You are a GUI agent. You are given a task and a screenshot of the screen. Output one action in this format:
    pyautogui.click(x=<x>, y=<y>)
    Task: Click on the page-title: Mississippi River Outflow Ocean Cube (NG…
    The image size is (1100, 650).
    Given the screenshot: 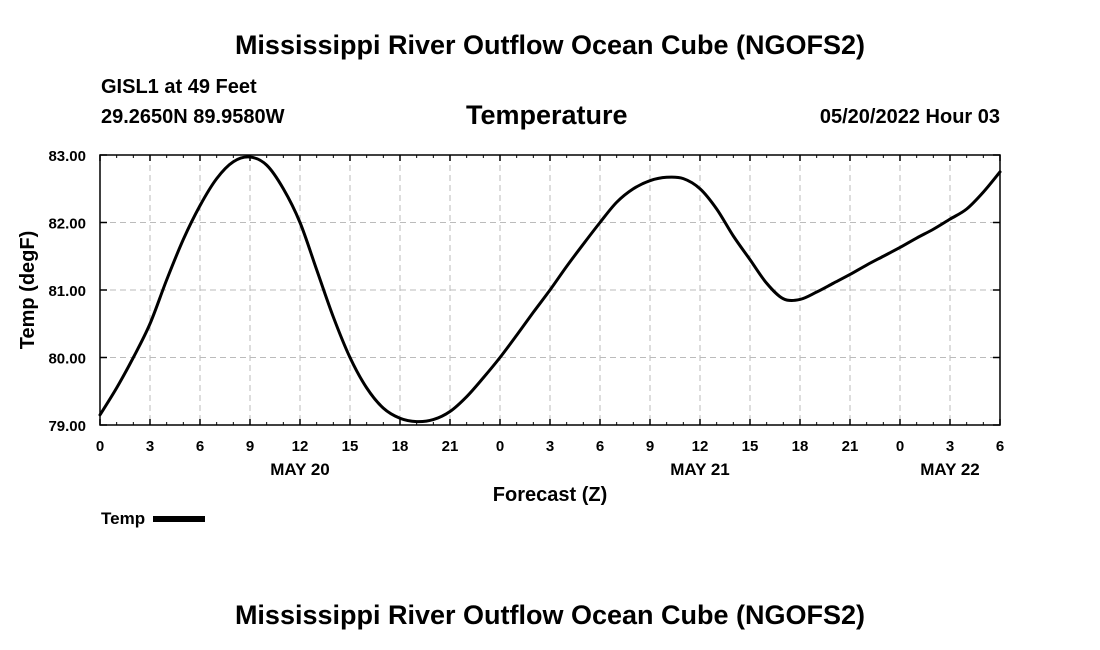 What is the action you would take?
    pyautogui.click(x=550, y=45)
    